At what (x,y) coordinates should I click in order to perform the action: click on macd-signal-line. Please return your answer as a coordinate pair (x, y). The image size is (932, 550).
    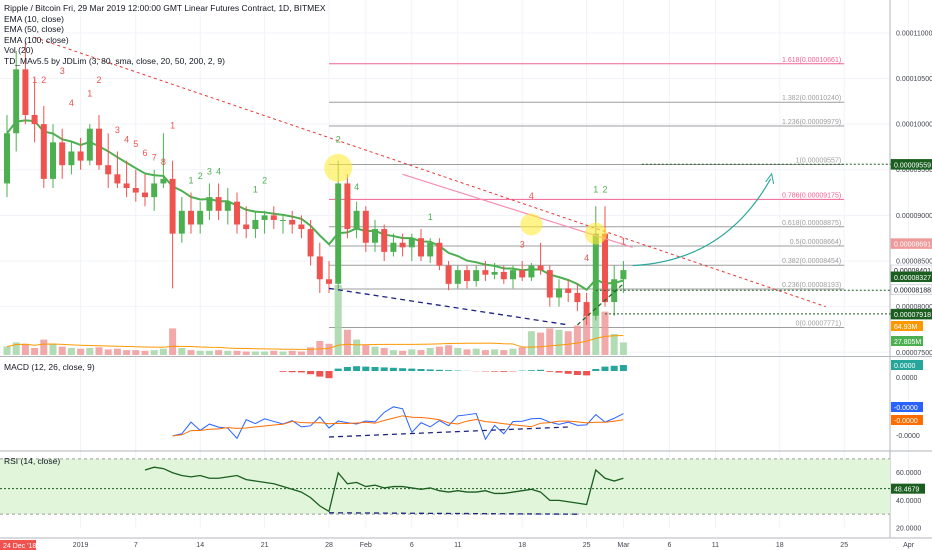
    Looking at the image, I should click on (398, 426).